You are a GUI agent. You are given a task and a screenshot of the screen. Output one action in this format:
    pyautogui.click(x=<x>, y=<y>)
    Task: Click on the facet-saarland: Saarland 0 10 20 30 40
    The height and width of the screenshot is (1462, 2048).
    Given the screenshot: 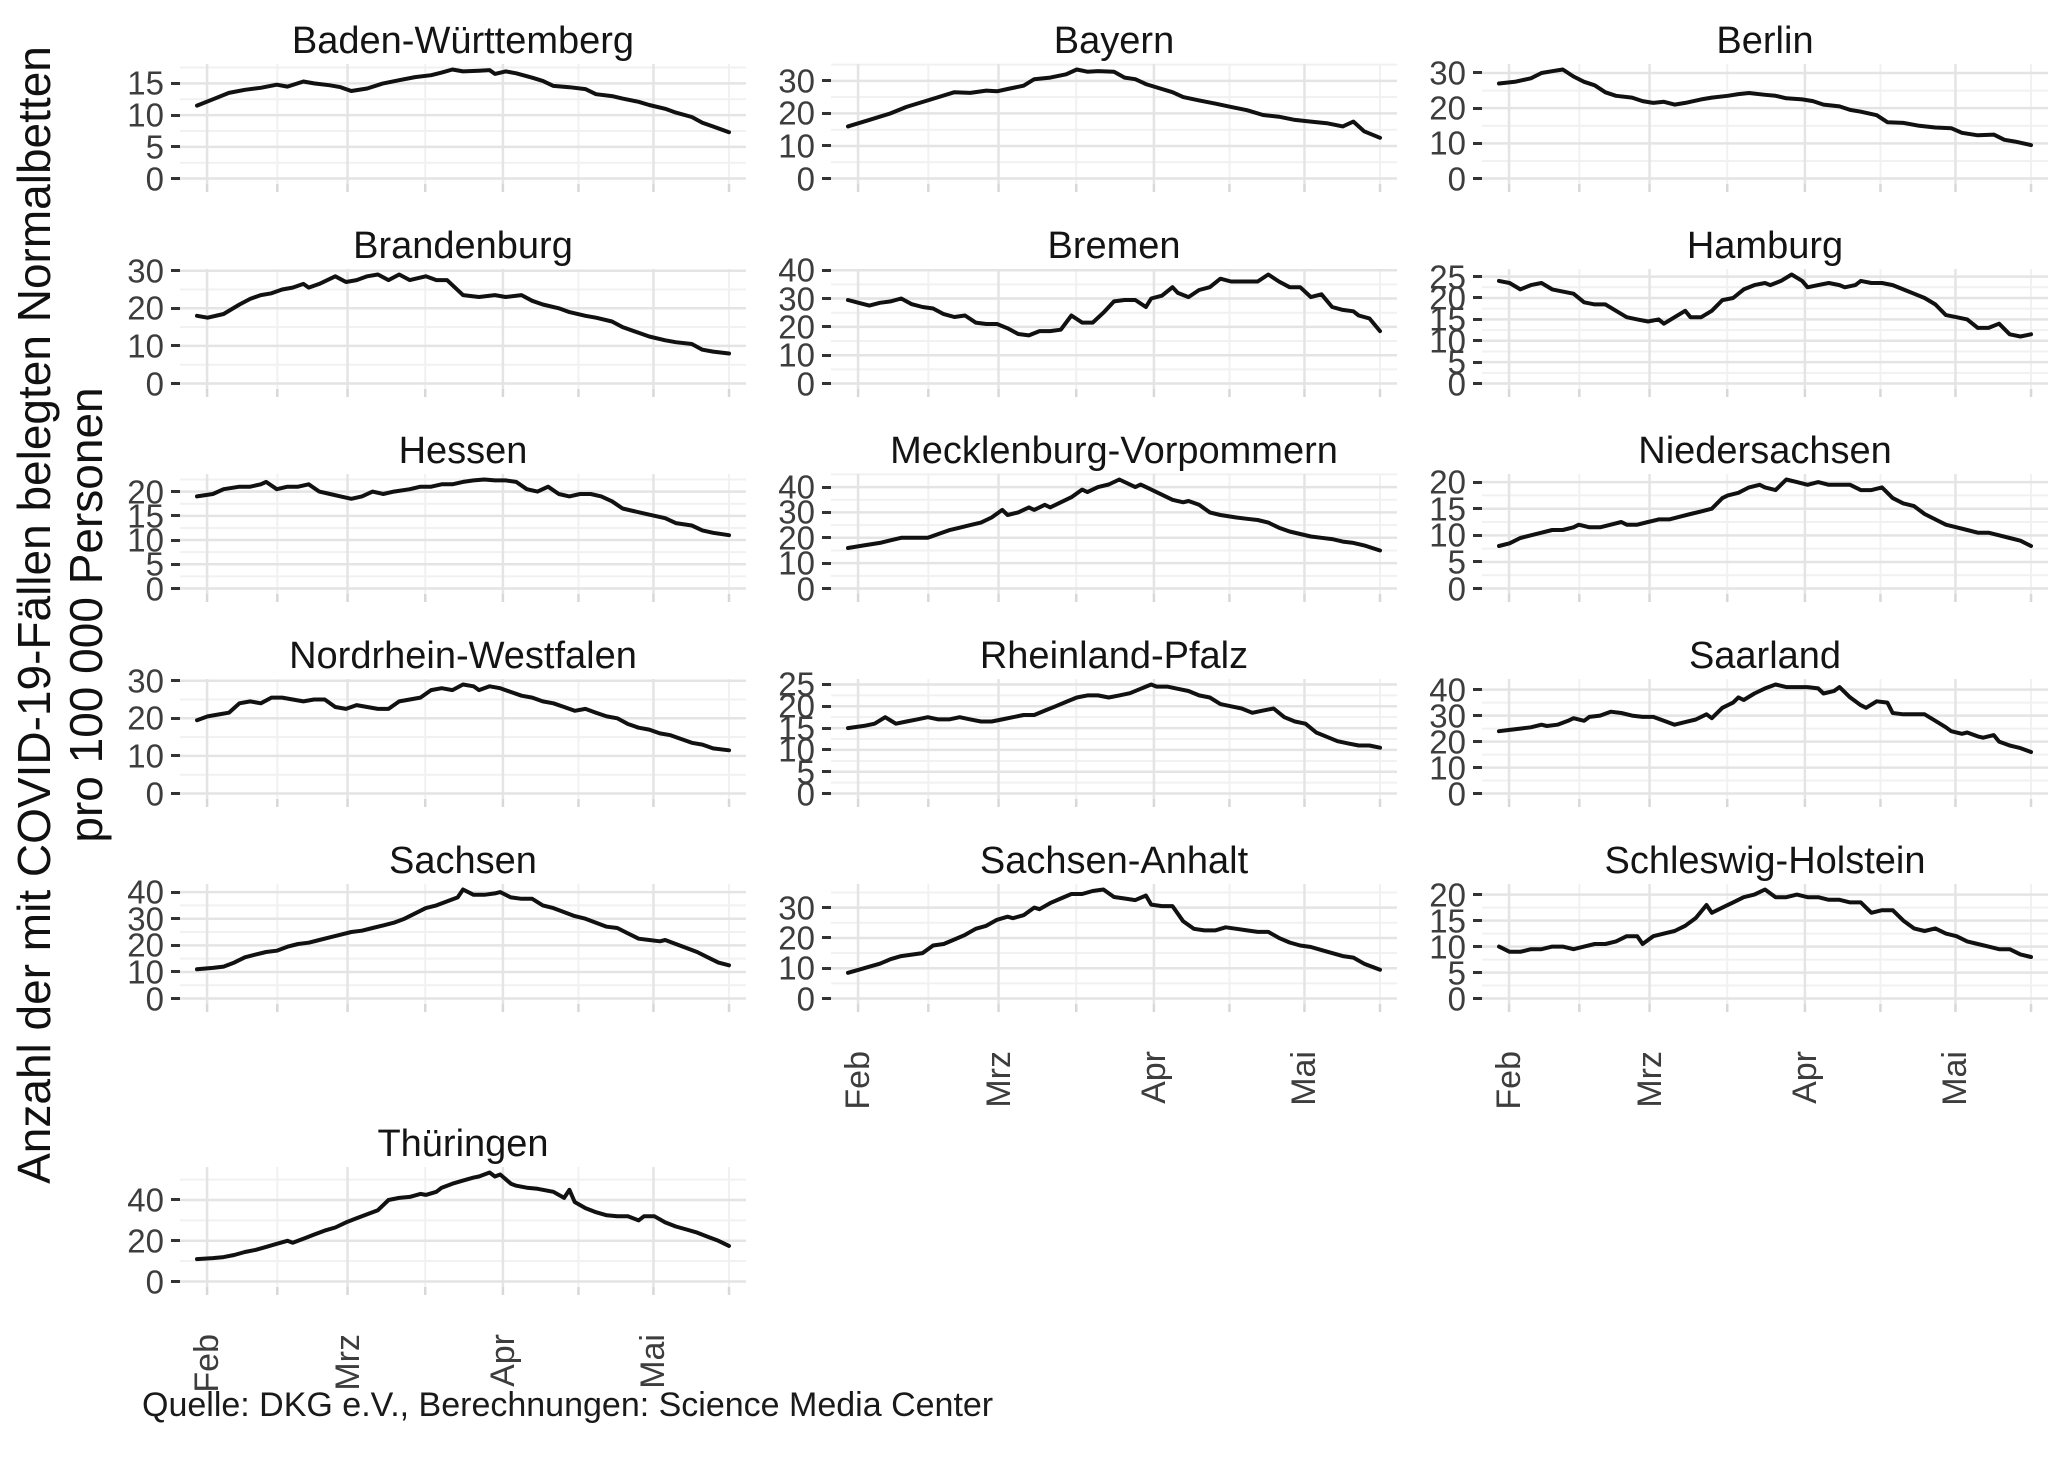 What is the action you would take?
    pyautogui.click(x=1722, y=735)
    